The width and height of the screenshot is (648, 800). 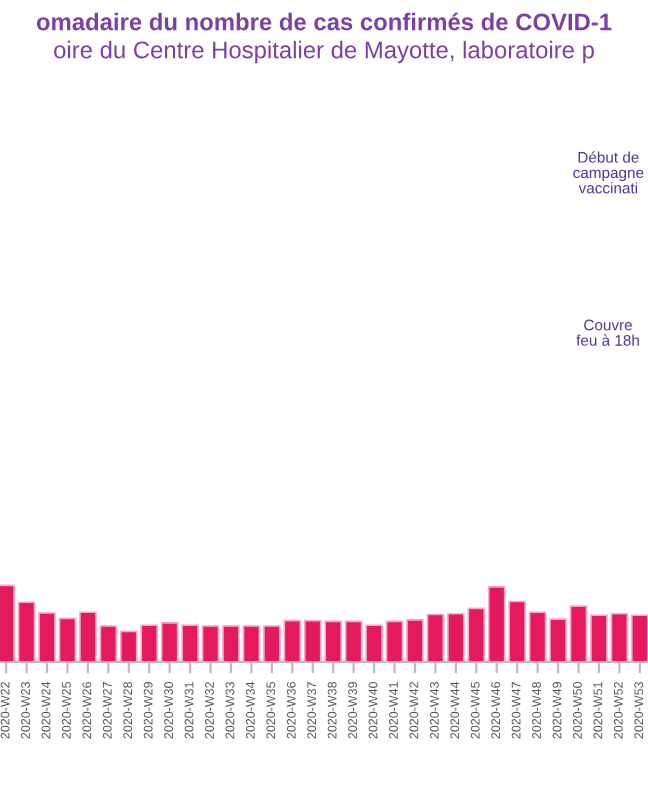 I want to click on chart-title: omadaire du nombre de cas confirmés de COVID-1, so click(x=324, y=21).